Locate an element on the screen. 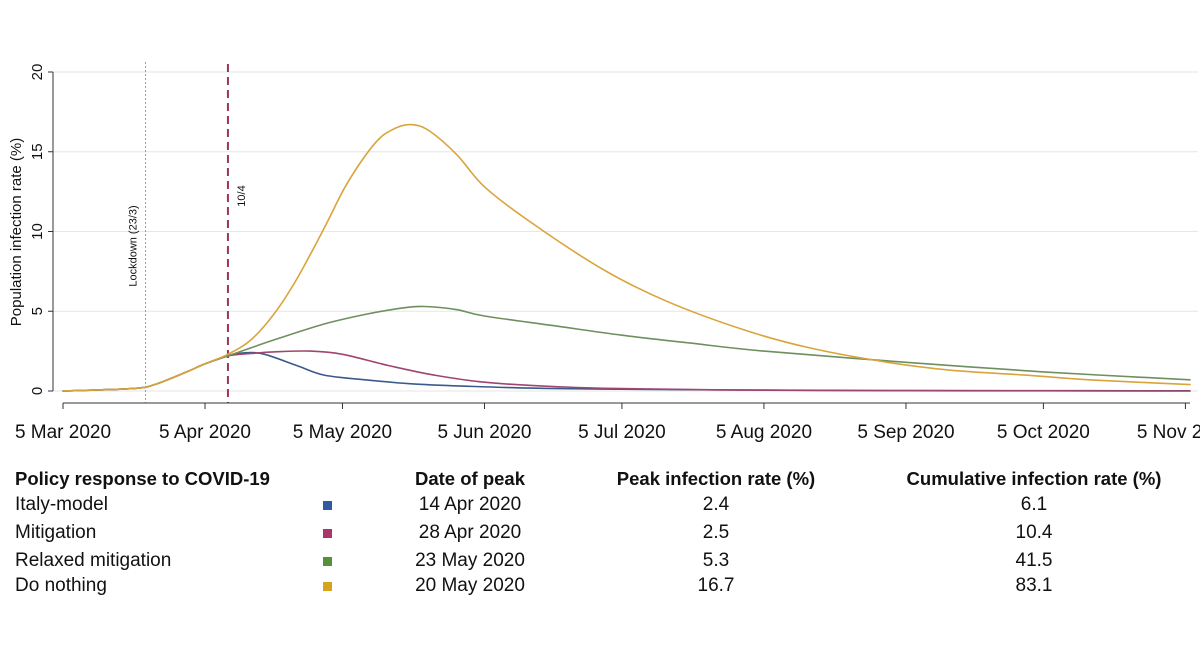 The width and height of the screenshot is (1200, 659). header-policy: Policy response to COVID-19 is located at coordinates (142, 478).